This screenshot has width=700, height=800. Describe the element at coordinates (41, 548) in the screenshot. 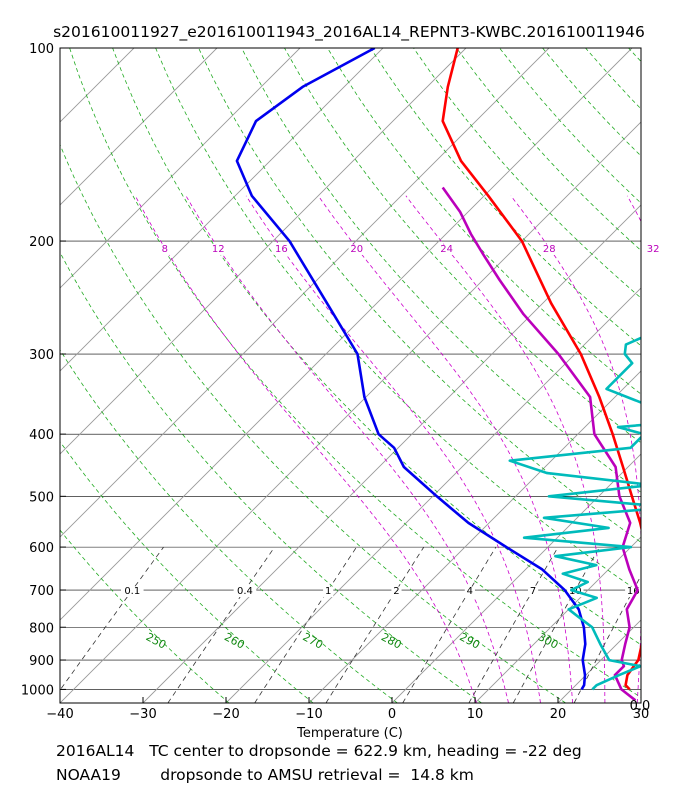

I see `y-tick-label: 600` at that location.